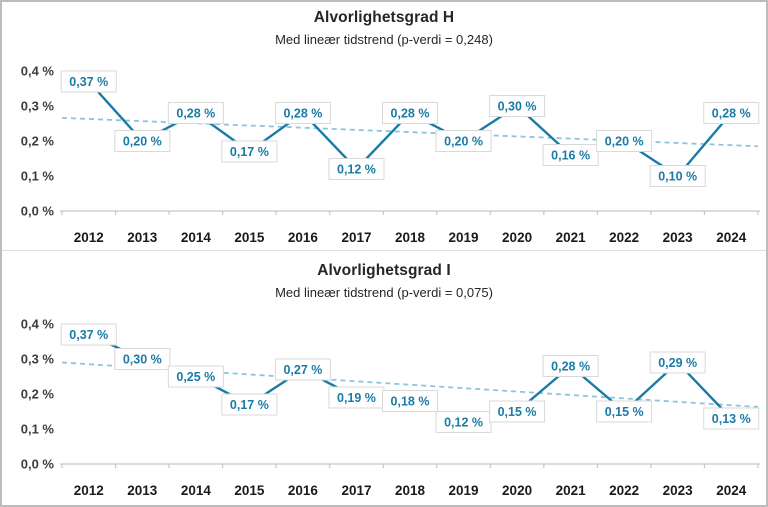 The image size is (768, 507). What do you see at coordinates (384, 17) in the screenshot?
I see `chart-title: Alvorlighetsgrad H` at bounding box center [384, 17].